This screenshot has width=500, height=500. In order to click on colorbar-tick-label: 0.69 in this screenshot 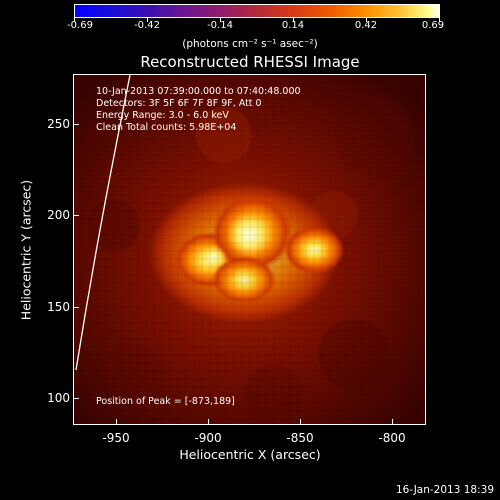, I will do `click(433, 25)`.